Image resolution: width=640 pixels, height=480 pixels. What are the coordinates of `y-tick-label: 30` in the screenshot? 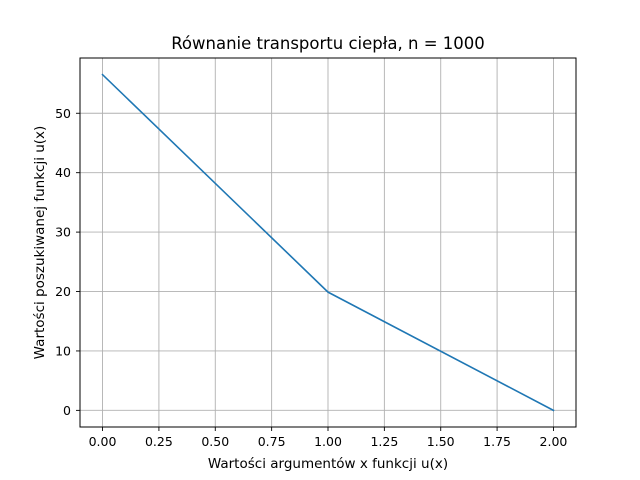 It's located at (63, 232).